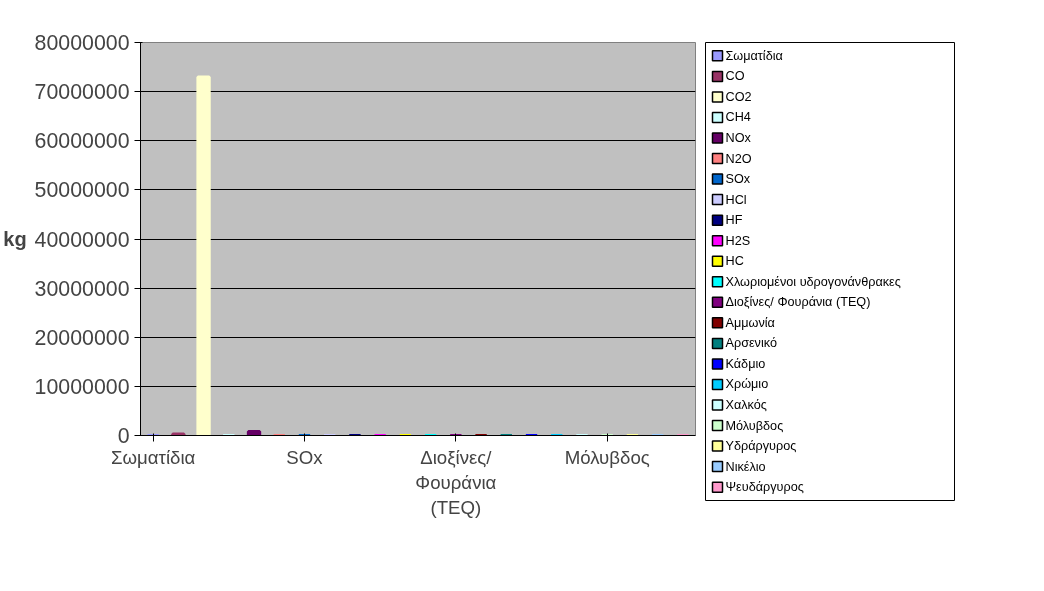 This screenshot has height=591, width=1044. I want to click on legend-label: CO, so click(735, 76).